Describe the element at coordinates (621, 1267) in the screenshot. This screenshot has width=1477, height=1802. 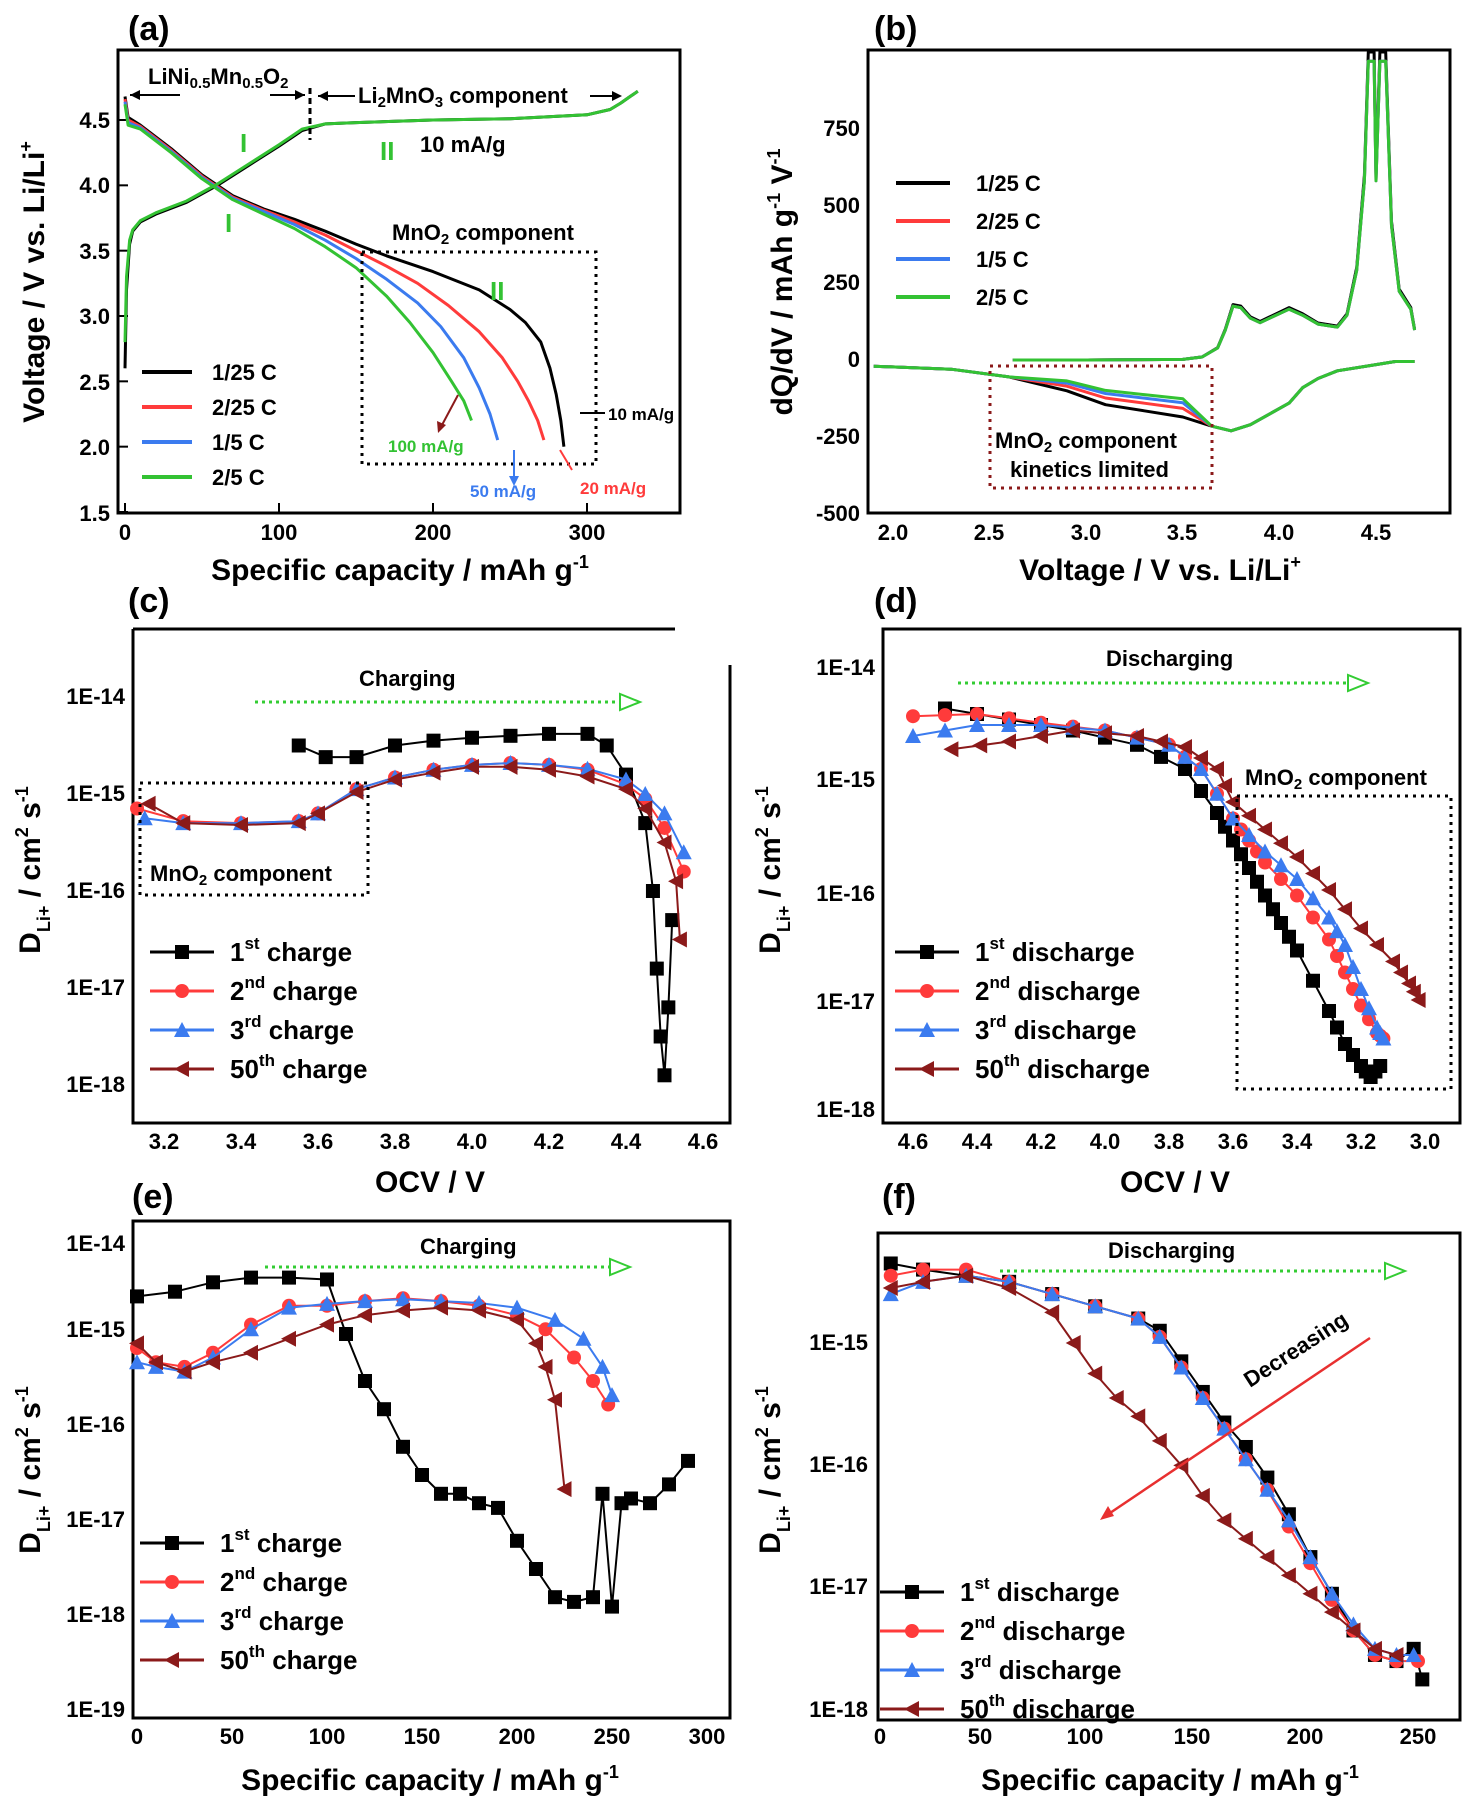
I see `charging-arrow-head` at that location.